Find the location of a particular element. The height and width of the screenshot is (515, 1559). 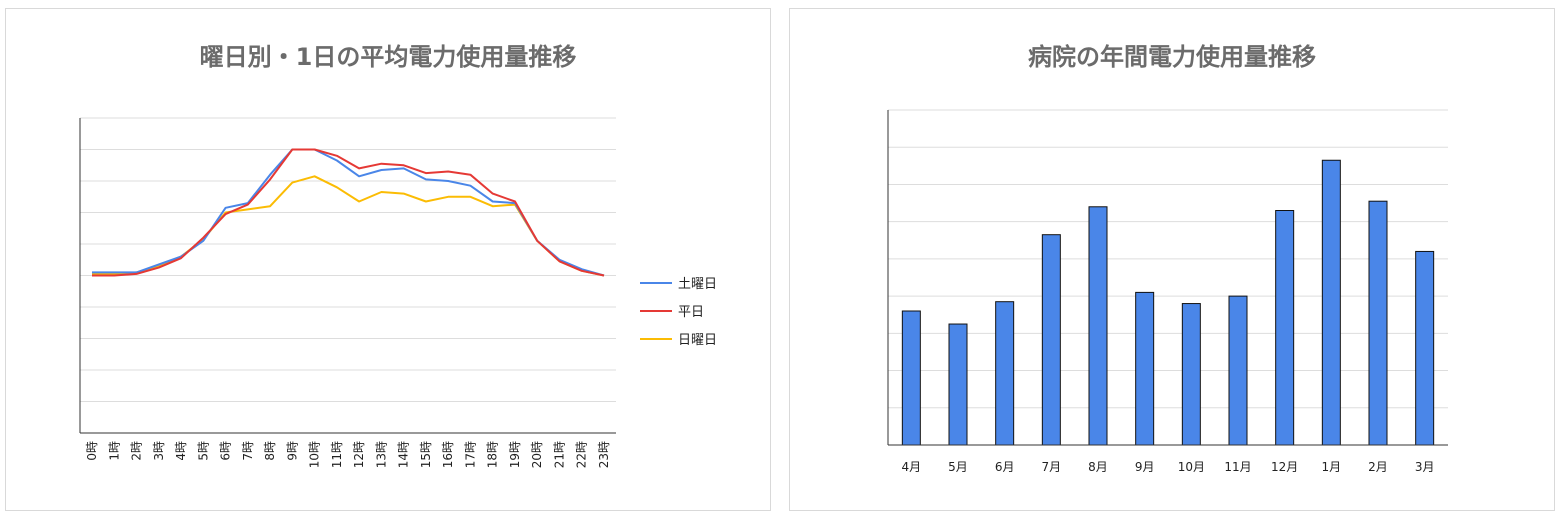

x-tick-label: 7時 is located at coordinates (248, 451).